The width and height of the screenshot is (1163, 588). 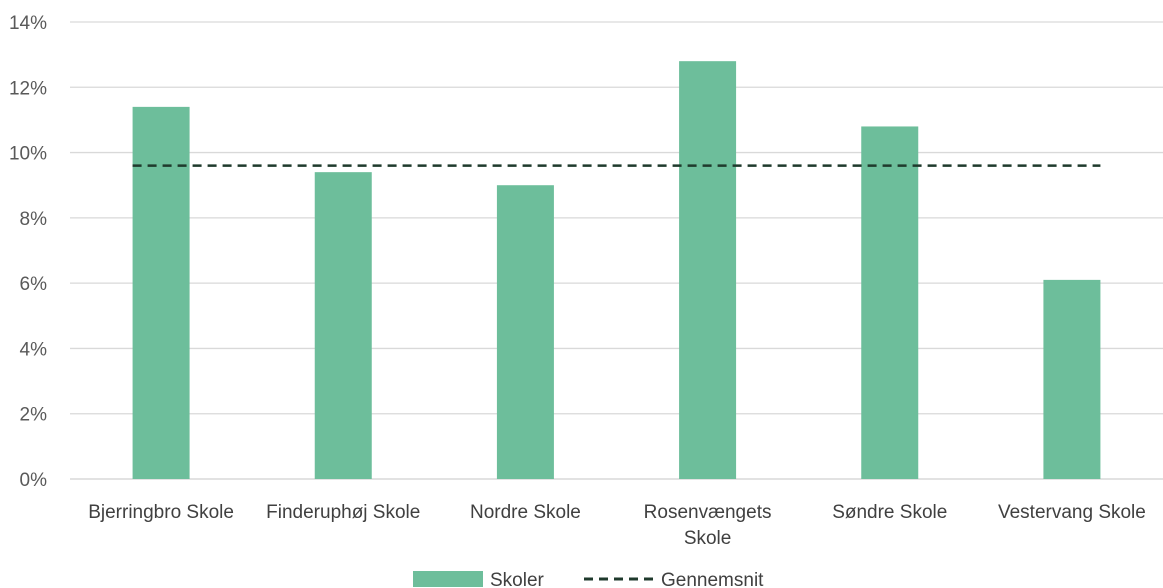 What do you see at coordinates (525, 512) in the screenshot?
I see `x-tick-label: Nordre Skole` at bounding box center [525, 512].